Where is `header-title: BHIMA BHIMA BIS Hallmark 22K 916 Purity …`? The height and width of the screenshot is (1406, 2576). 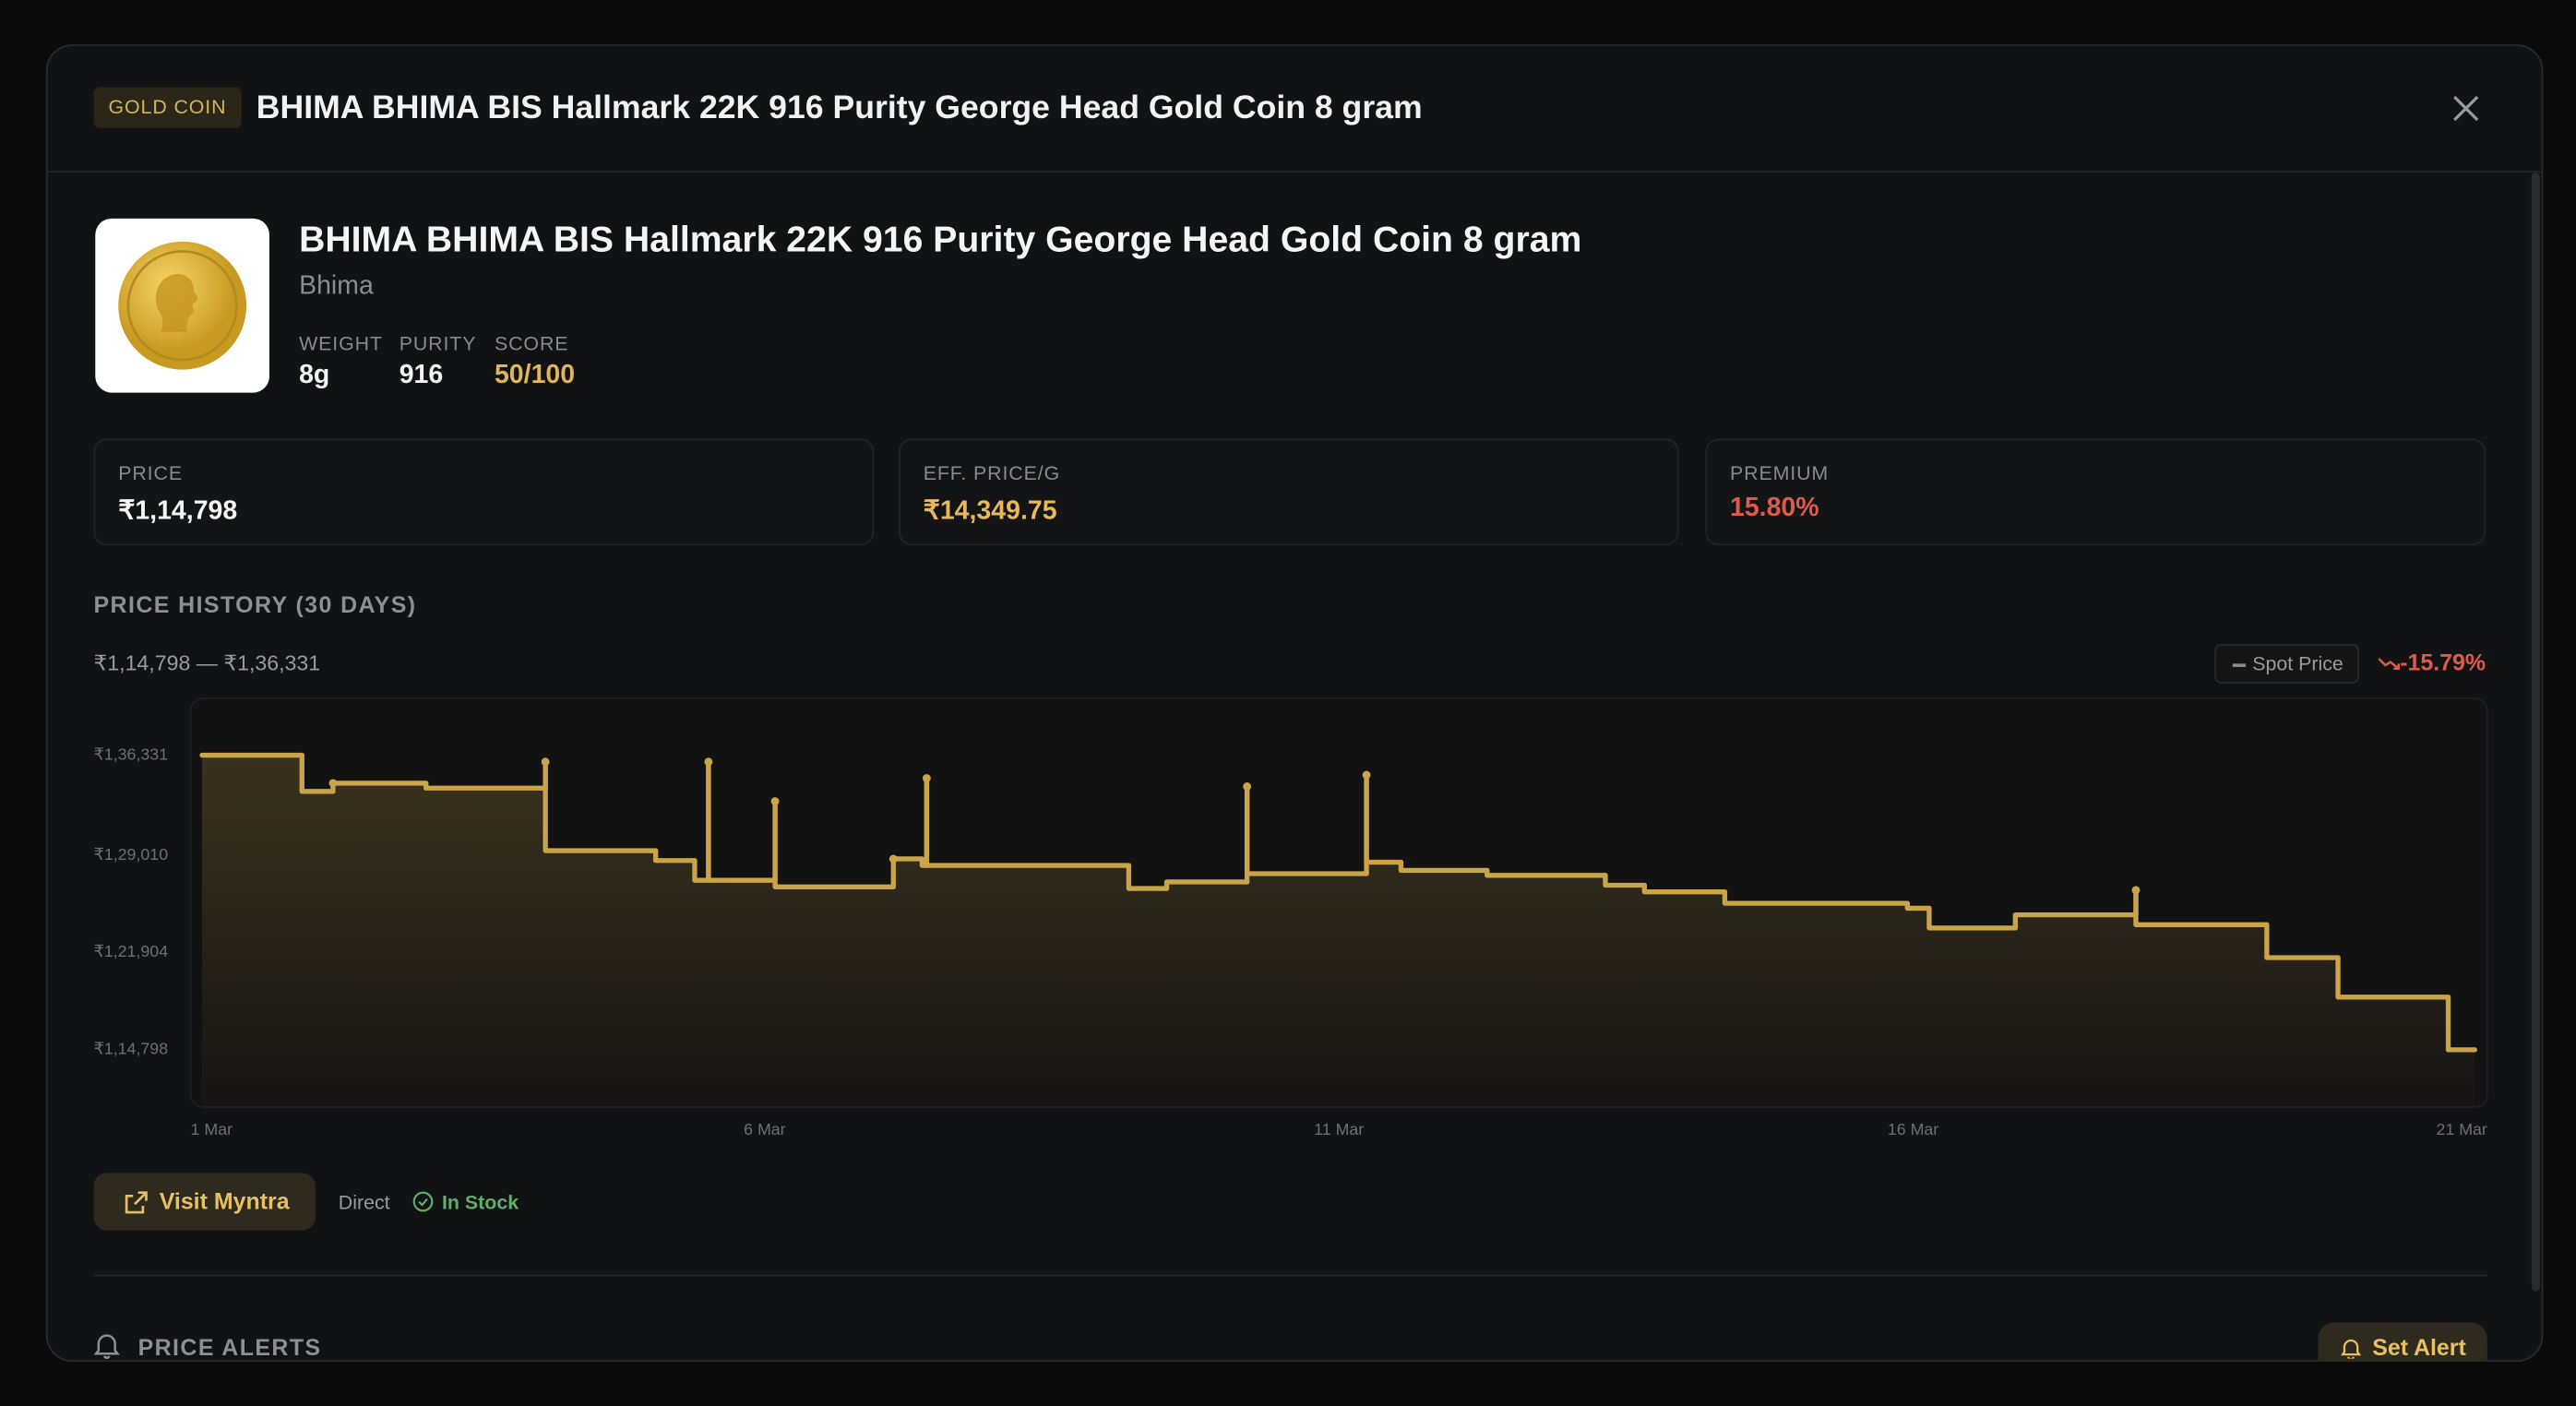
header-title: BHIMA BHIMA BIS Hallmark 22K 916 Purity … is located at coordinates (839, 108).